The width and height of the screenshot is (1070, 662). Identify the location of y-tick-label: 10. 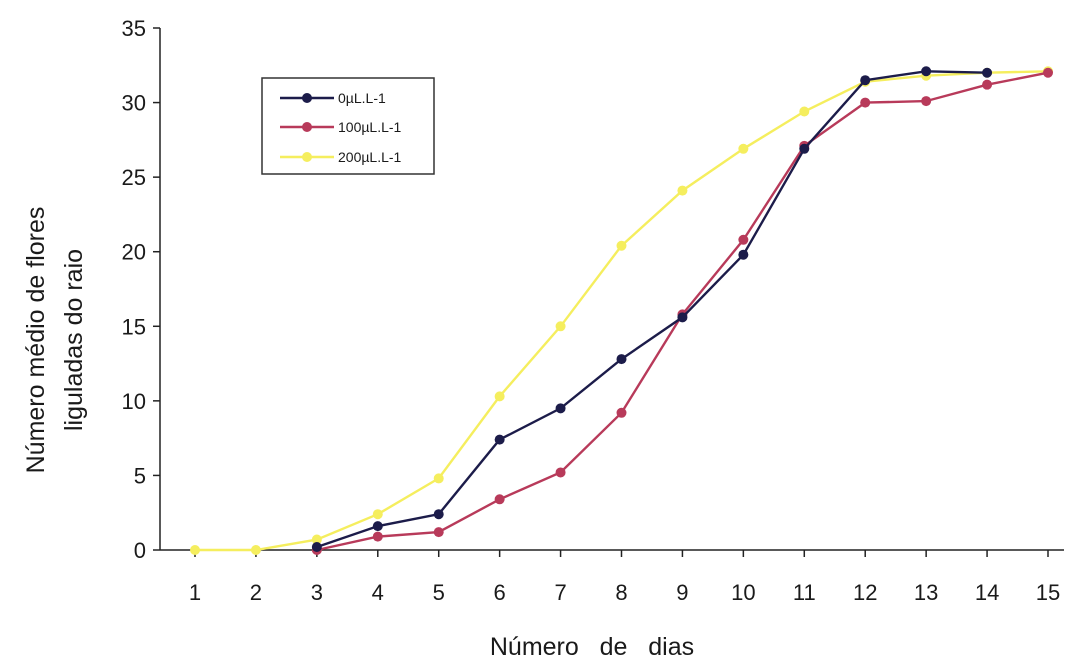
(134, 401).